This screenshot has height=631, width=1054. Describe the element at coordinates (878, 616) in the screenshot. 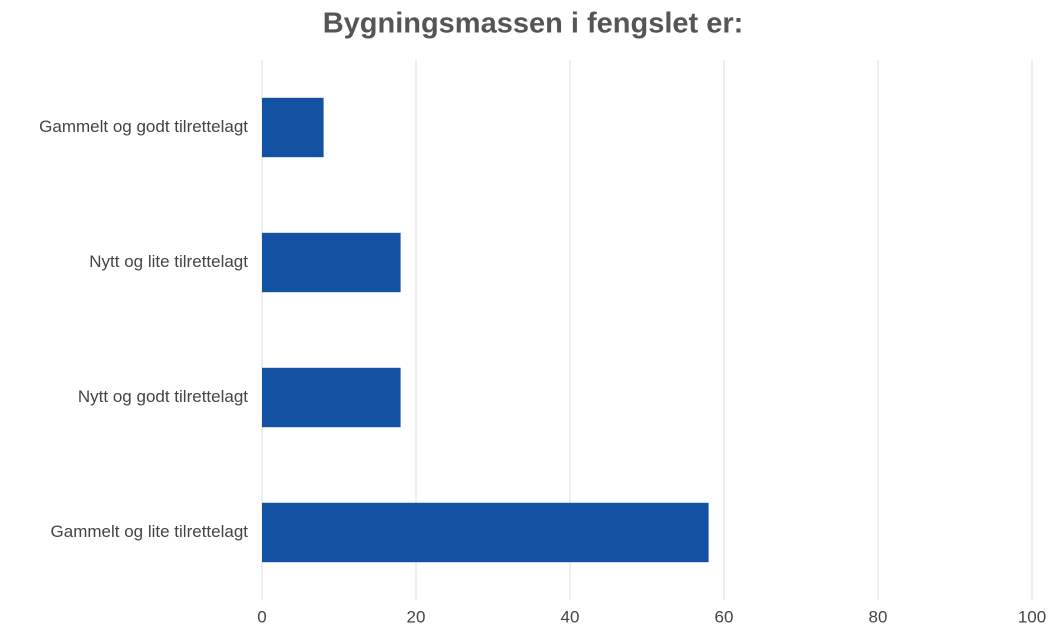

I see `x-tick-label: 80` at that location.